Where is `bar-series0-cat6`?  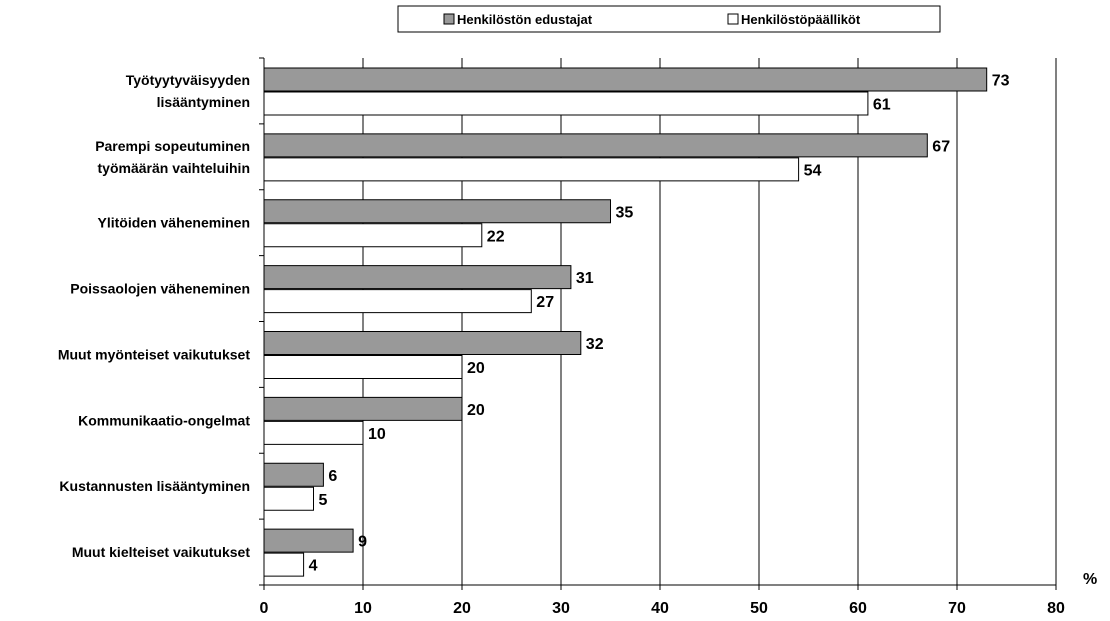
bar-series0-cat6 is located at coordinates (293, 474).